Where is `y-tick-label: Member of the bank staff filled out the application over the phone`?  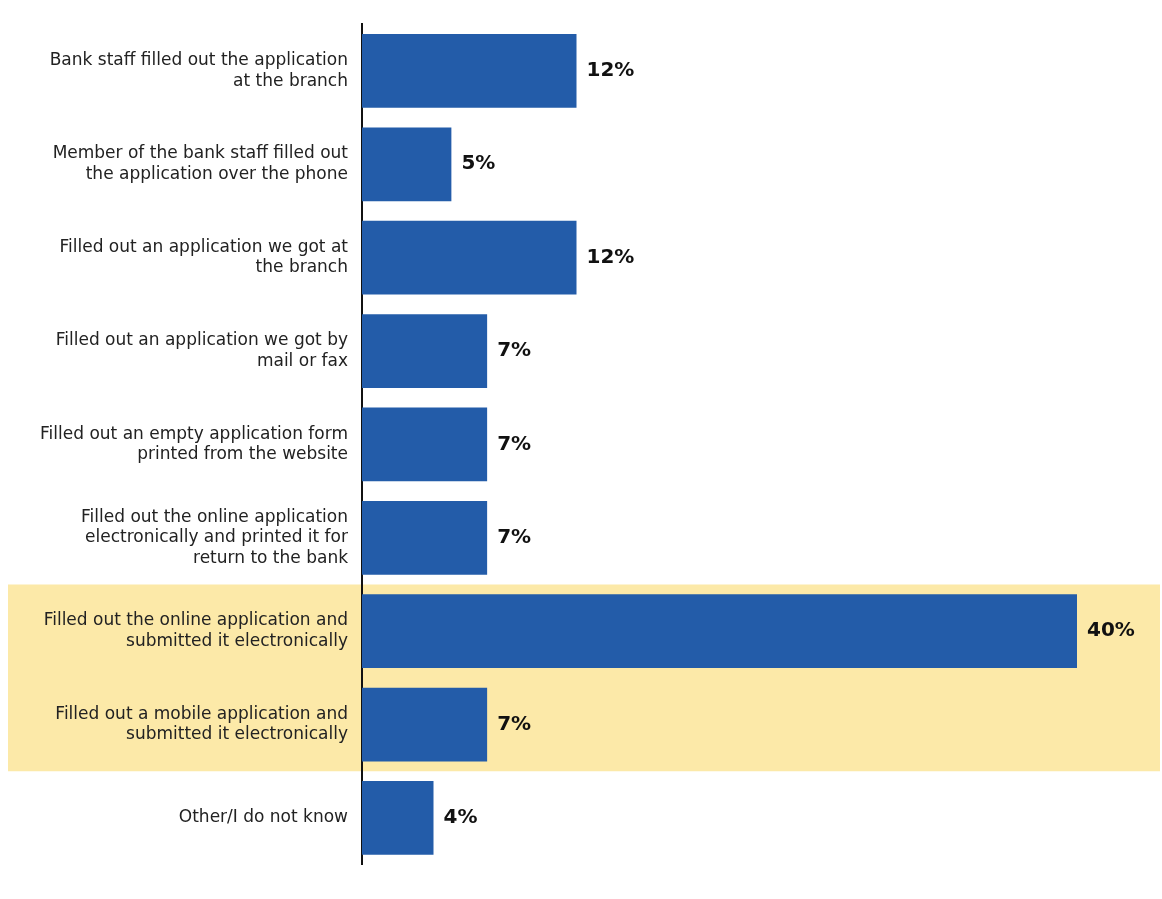
y-tick-label: Member of the bank staff filled out the application over the phone is located at coordinates (200, 162).